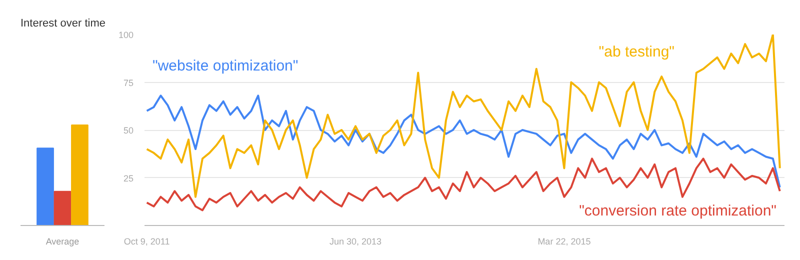 Image resolution: width=800 pixels, height=260 pixels. I want to click on x-tick-label: Mar 22, 2015, so click(564, 241).